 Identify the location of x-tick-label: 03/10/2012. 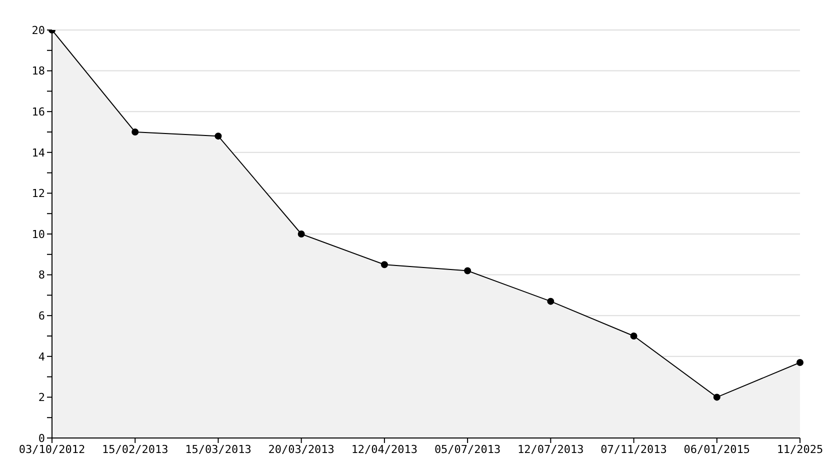
(52, 449).